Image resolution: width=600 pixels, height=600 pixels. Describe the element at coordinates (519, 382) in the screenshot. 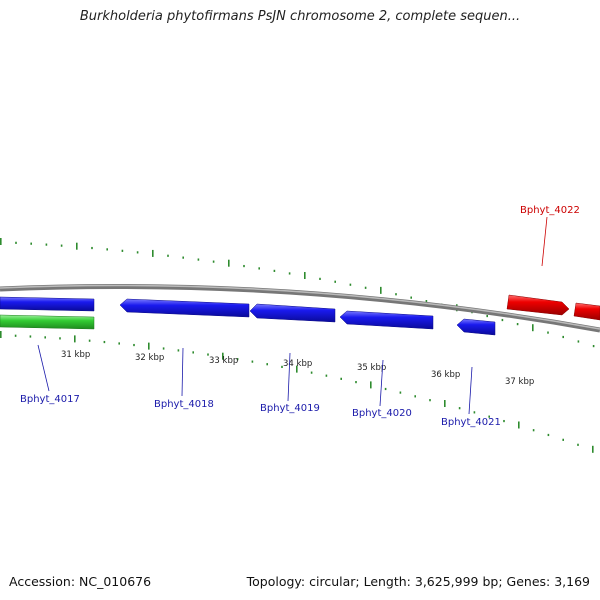

I see `scale-label-37kbp: 37 kbp` at that location.